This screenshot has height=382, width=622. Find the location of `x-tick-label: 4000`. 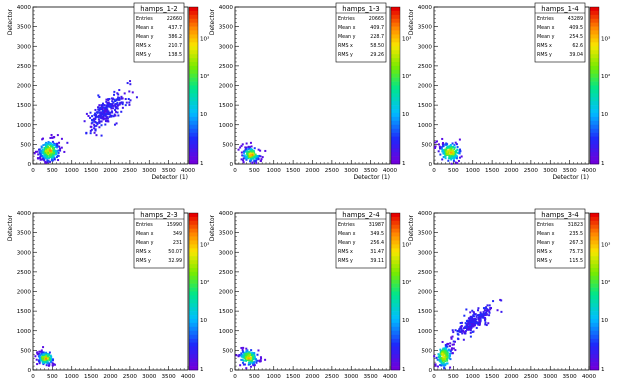

x-tick-label: 4000 is located at coordinates (589, 377).